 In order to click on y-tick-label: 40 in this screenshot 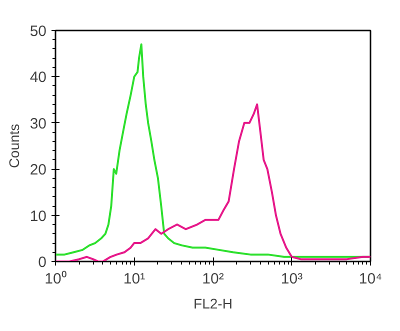, I will do `click(38, 77)`.